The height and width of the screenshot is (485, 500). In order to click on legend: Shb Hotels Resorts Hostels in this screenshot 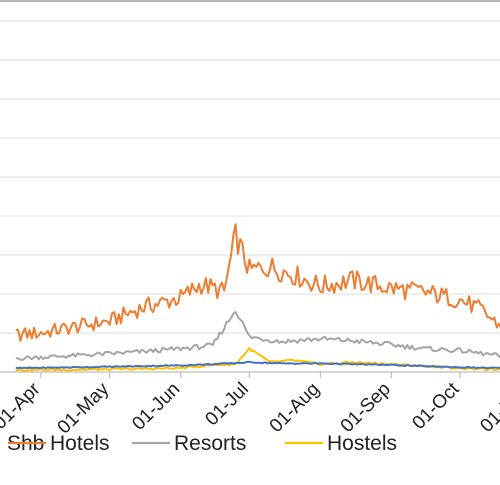, I will do `click(202, 443)`.